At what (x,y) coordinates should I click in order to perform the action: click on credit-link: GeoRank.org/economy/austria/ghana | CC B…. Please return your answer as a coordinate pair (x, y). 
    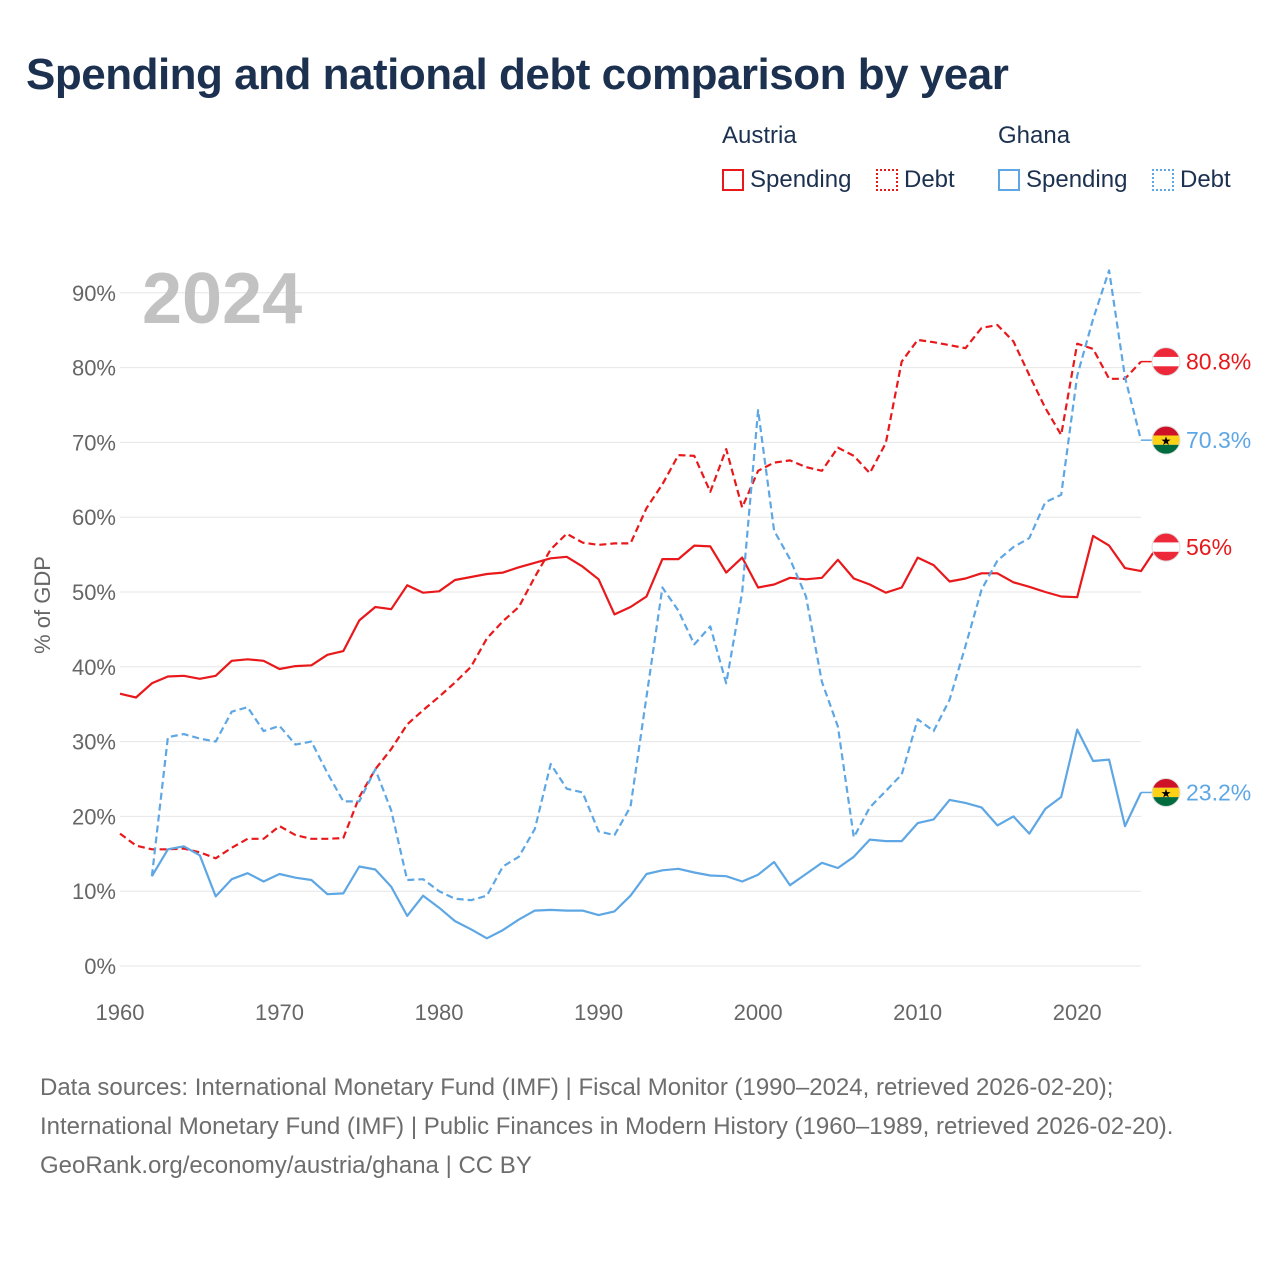
    Looking at the image, I should click on (286, 1165).